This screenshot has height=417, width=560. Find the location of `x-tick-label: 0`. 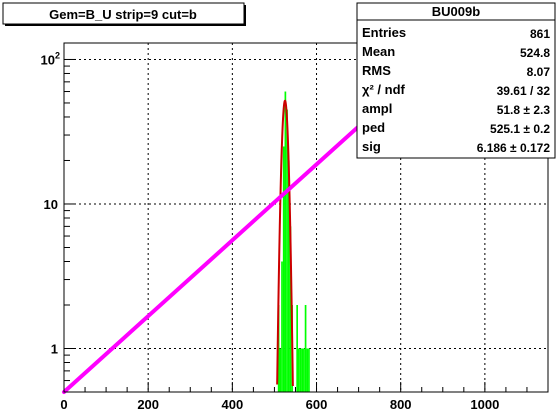

x-tick-label: 0 is located at coordinates (63, 404).